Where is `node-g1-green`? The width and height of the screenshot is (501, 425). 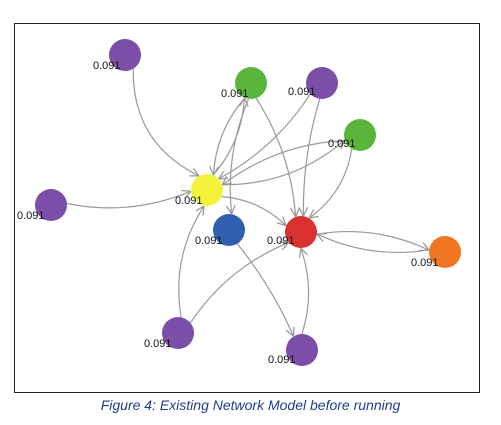
node-g1-green is located at coordinates (251, 83).